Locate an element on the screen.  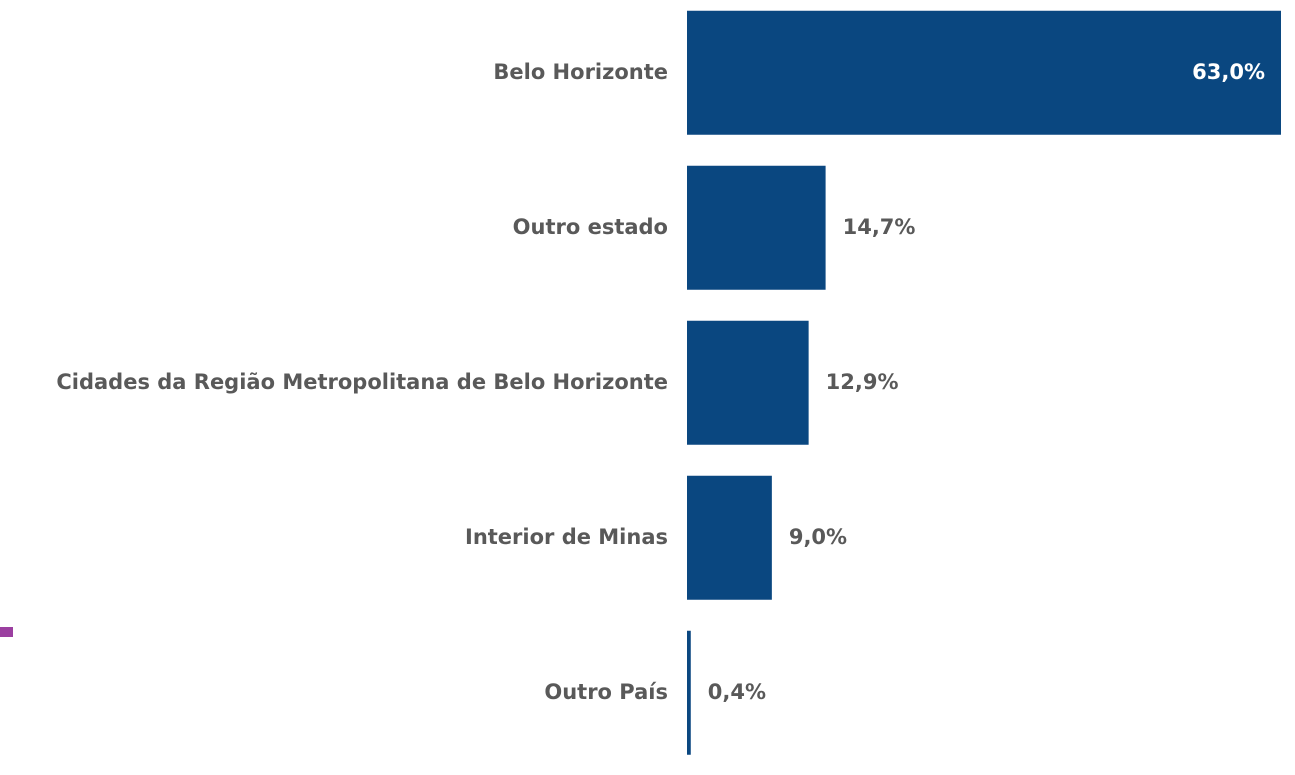
value-label: 63,0% is located at coordinates (1228, 72).